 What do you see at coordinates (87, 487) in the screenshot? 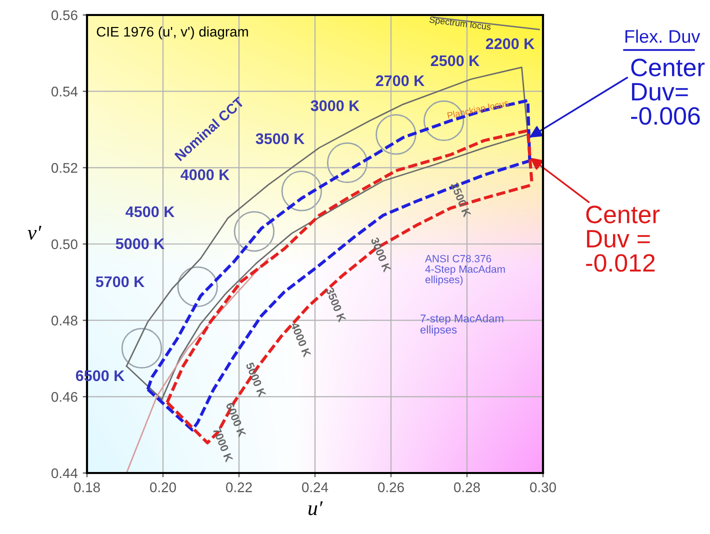
I see `x-tick-label: 0.18` at bounding box center [87, 487].